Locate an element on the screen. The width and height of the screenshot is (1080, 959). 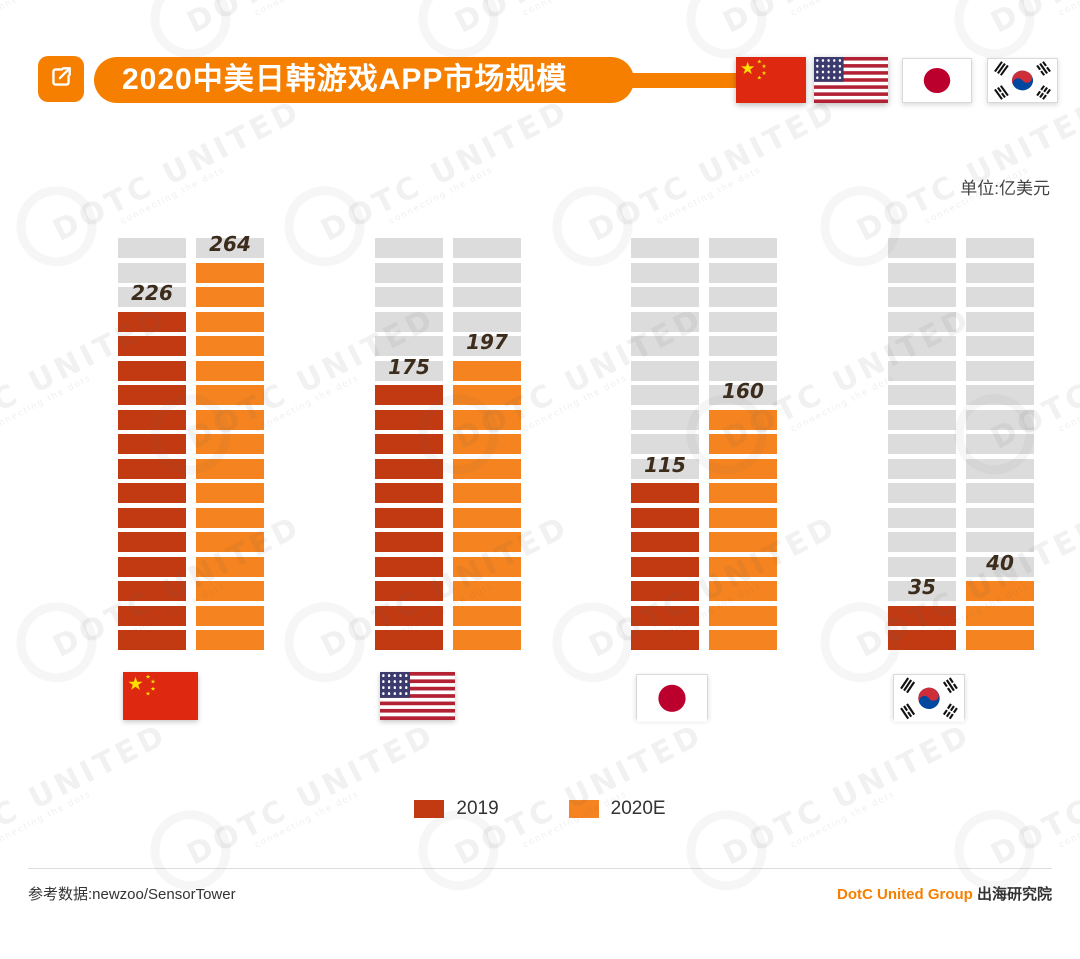
flag-china-axis is located at coordinates (160, 696).